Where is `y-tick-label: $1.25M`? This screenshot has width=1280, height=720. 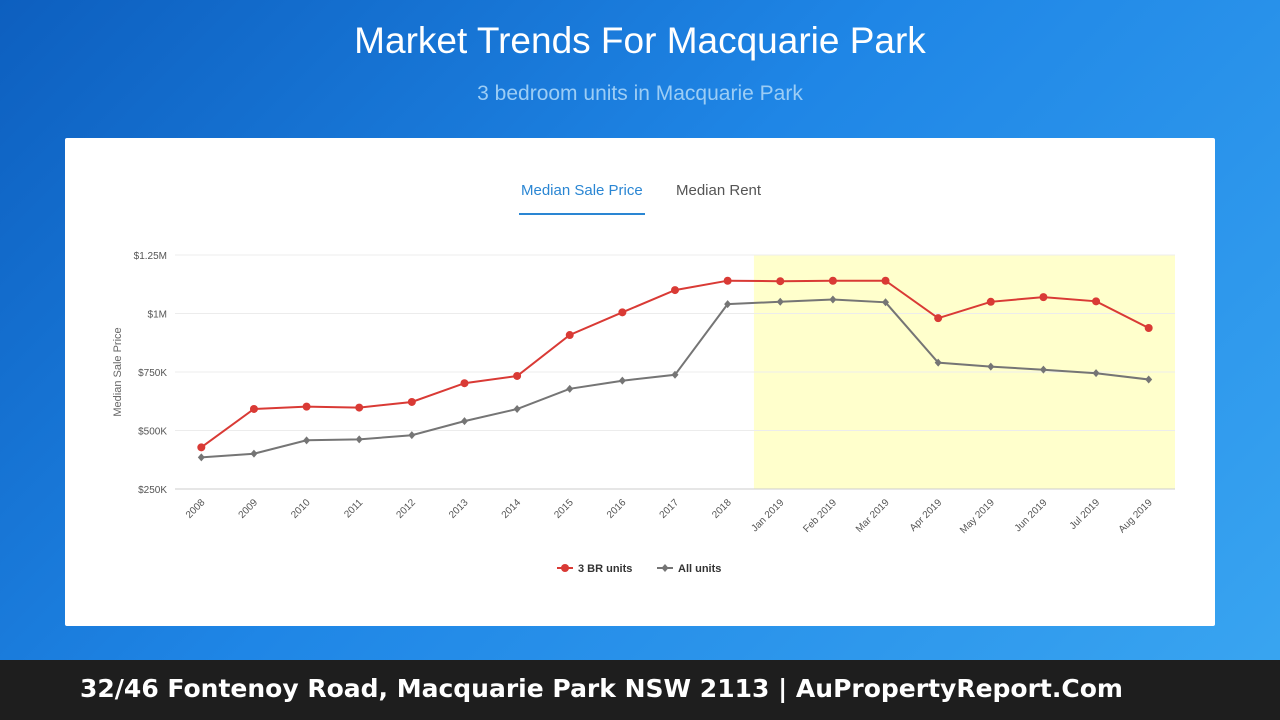
y-tick-label: $1.25M is located at coordinates (150, 256).